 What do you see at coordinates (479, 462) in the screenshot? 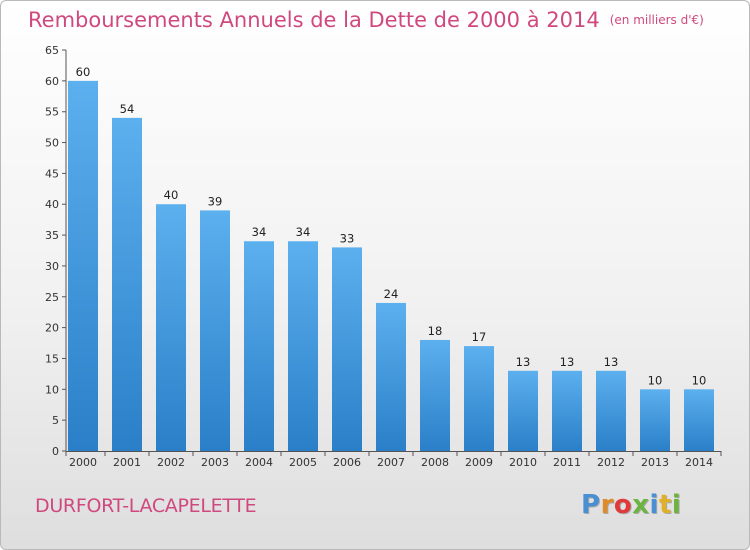
I see `x-tick-label-2009: 2009` at bounding box center [479, 462].